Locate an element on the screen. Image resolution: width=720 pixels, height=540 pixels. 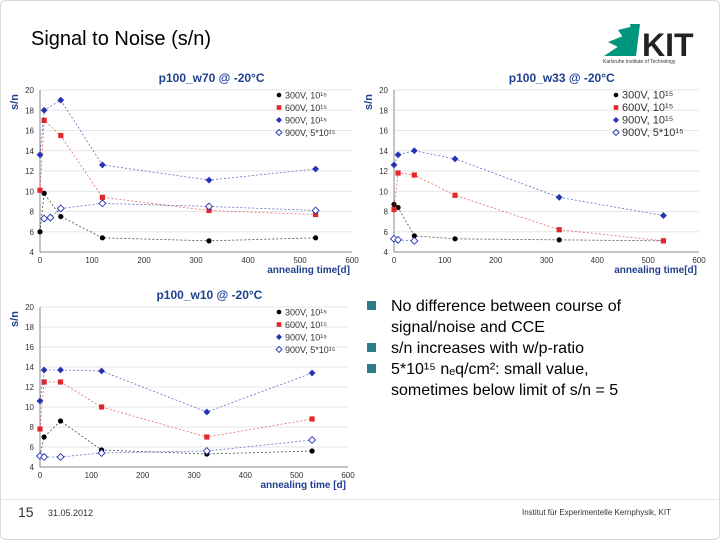
x-tick-label: 300 is located at coordinates (194, 475).